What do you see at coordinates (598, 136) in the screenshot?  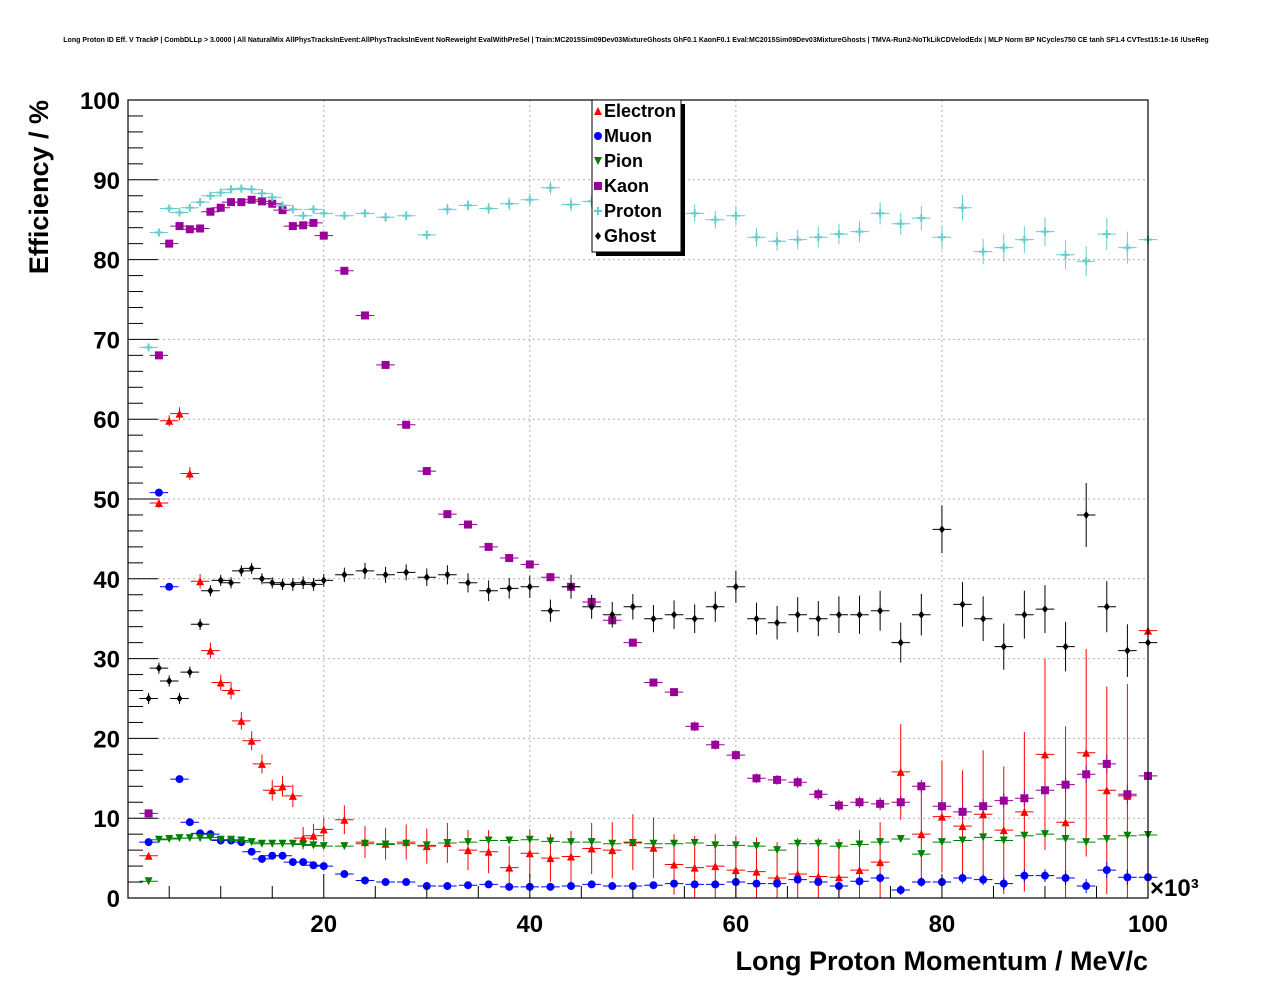 I see `legend-marker-muon` at bounding box center [598, 136].